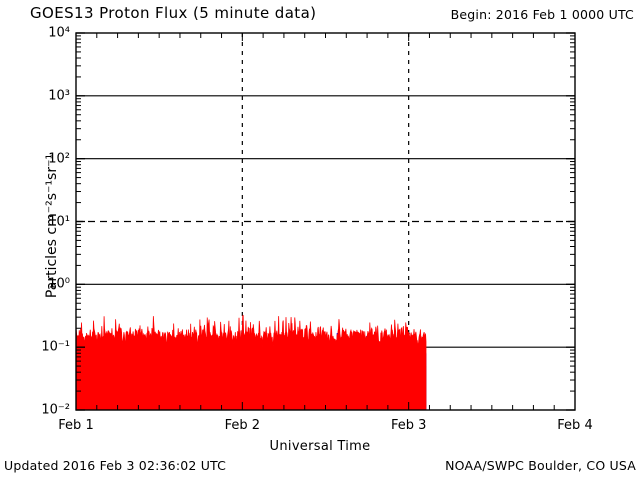 This screenshot has width=640, height=480. I want to click on page-title: GOES13 Proton Flux (5 minute data), so click(173, 13).